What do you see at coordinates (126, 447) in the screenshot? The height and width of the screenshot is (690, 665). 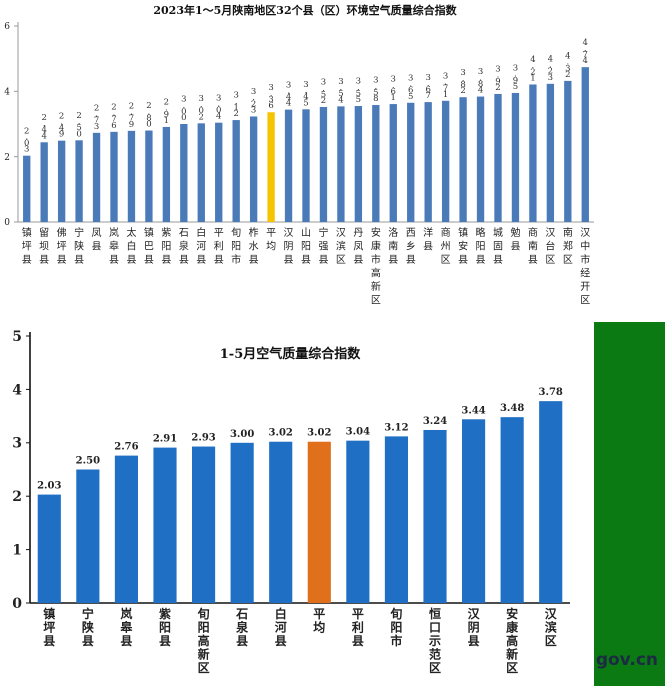 I see `bar-value-label: 2.76` at bounding box center [126, 447].